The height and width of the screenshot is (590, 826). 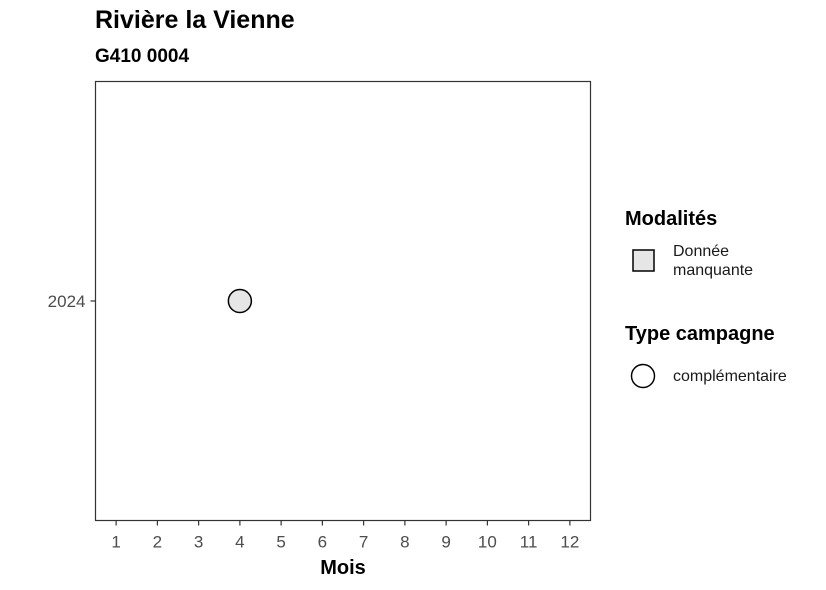 I want to click on x-tick-label: 1, so click(x=115, y=542).